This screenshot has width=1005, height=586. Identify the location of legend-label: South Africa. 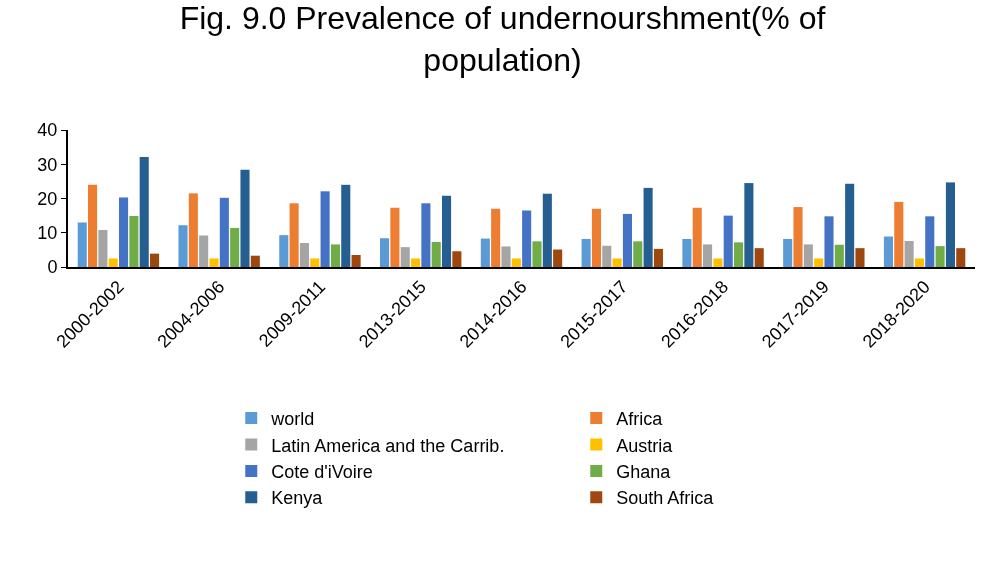
(665, 498).